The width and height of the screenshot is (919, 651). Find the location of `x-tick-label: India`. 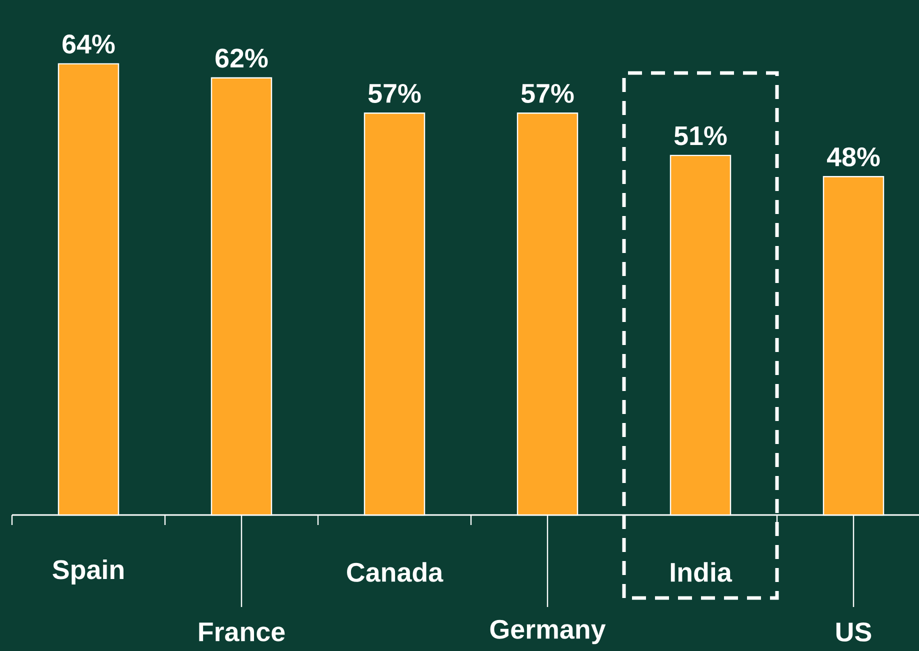

x-tick-label: India is located at coordinates (701, 572).